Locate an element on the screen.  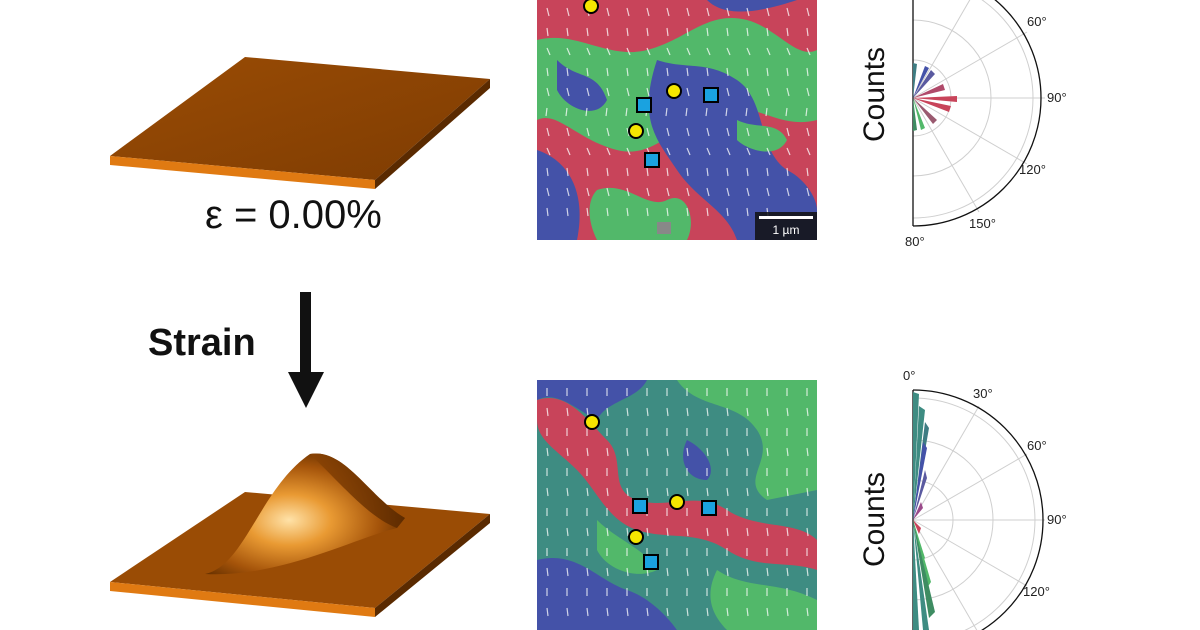
orientation-map-unstrained: 1 µm is located at coordinates (677, 120).